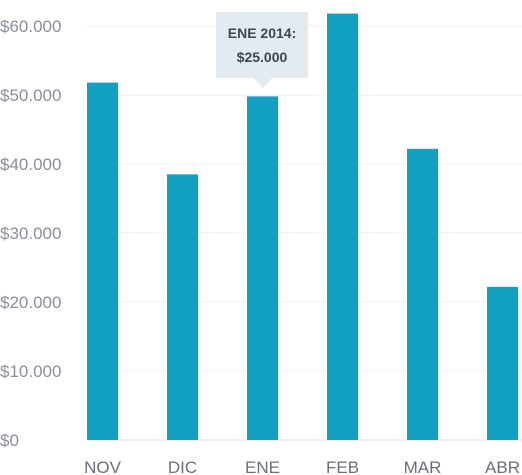 This screenshot has width=522, height=475. I want to click on y-tick-label: $30.000, so click(30, 233).